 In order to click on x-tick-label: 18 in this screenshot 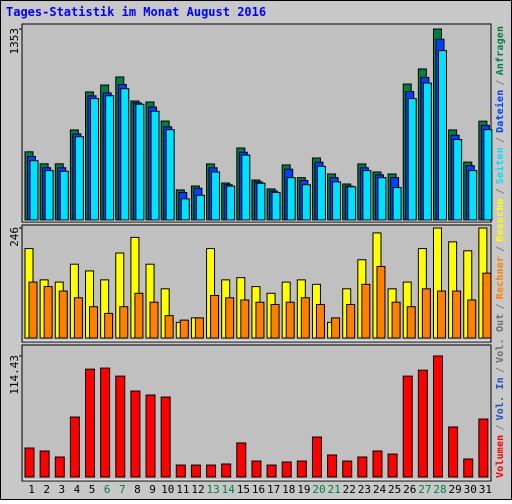, I will do `click(288, 489)`.